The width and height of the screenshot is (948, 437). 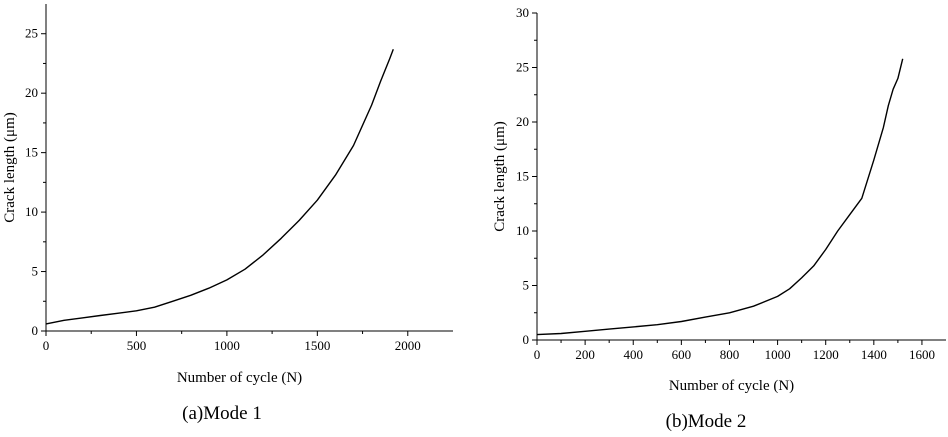 I want to click on x-tick-label: 1200, so click(x=826, y=354).